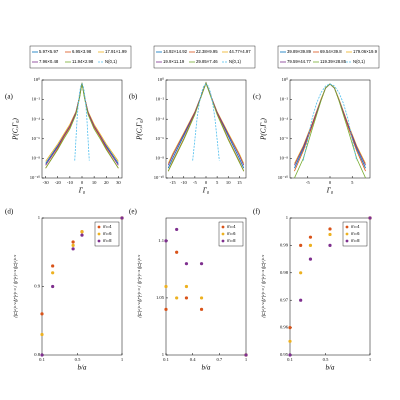 Image resolution: width=400 pixels, height=400 pixels. I want to click on panel-label: (b), so click(133, 97).